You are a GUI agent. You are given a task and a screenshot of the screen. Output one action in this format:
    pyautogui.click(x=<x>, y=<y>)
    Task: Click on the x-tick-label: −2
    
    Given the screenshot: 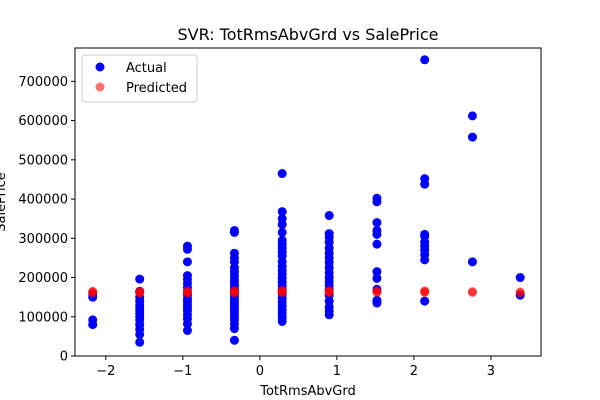 What is the action you would take?
    pyautogui.click(x=105, y=371)
    